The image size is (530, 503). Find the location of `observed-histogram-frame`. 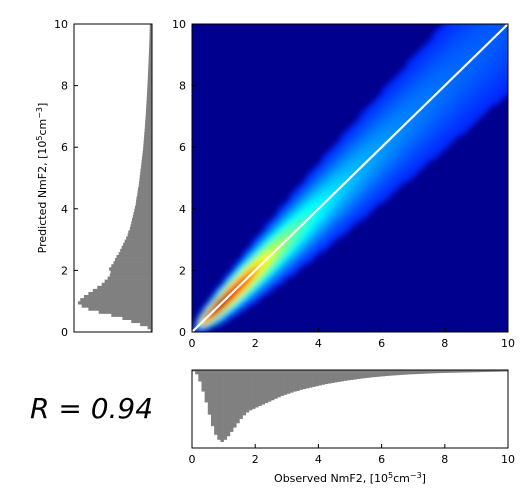

observed-histogram-frame is located at coordinates (350, 409).